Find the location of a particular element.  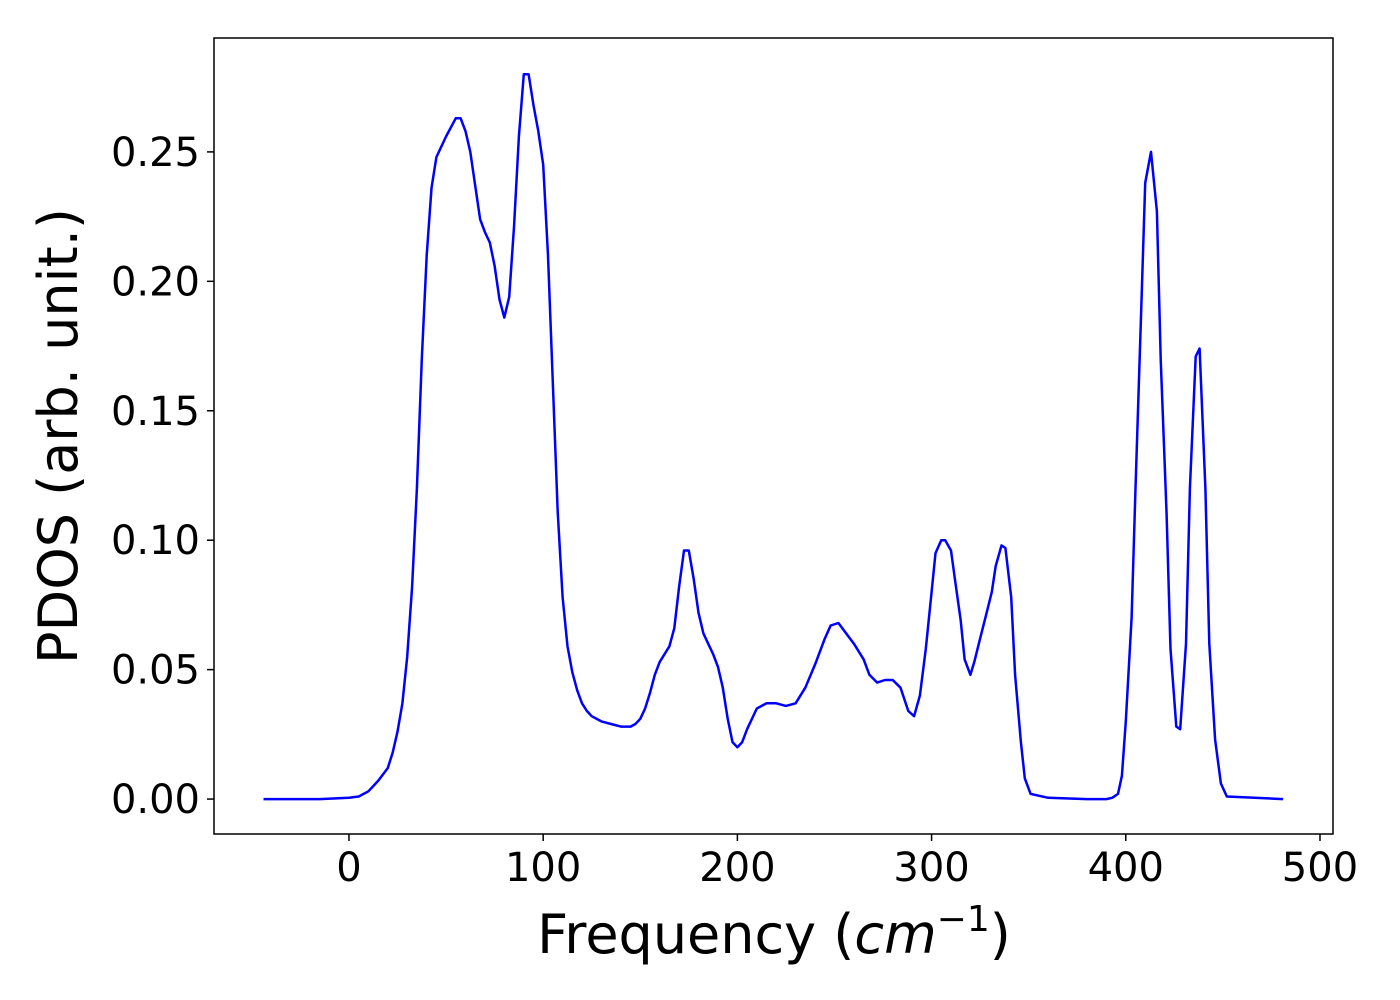

x-tick-label: 500 is located at coordinates (1320, 868).